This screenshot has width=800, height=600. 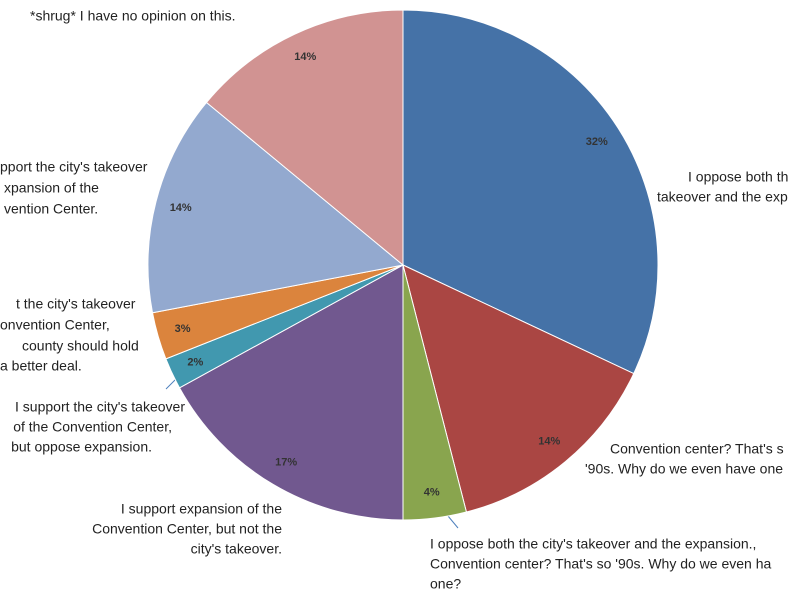 I want to click on category-label: takeover and the exp, so click(x=722, y=197).